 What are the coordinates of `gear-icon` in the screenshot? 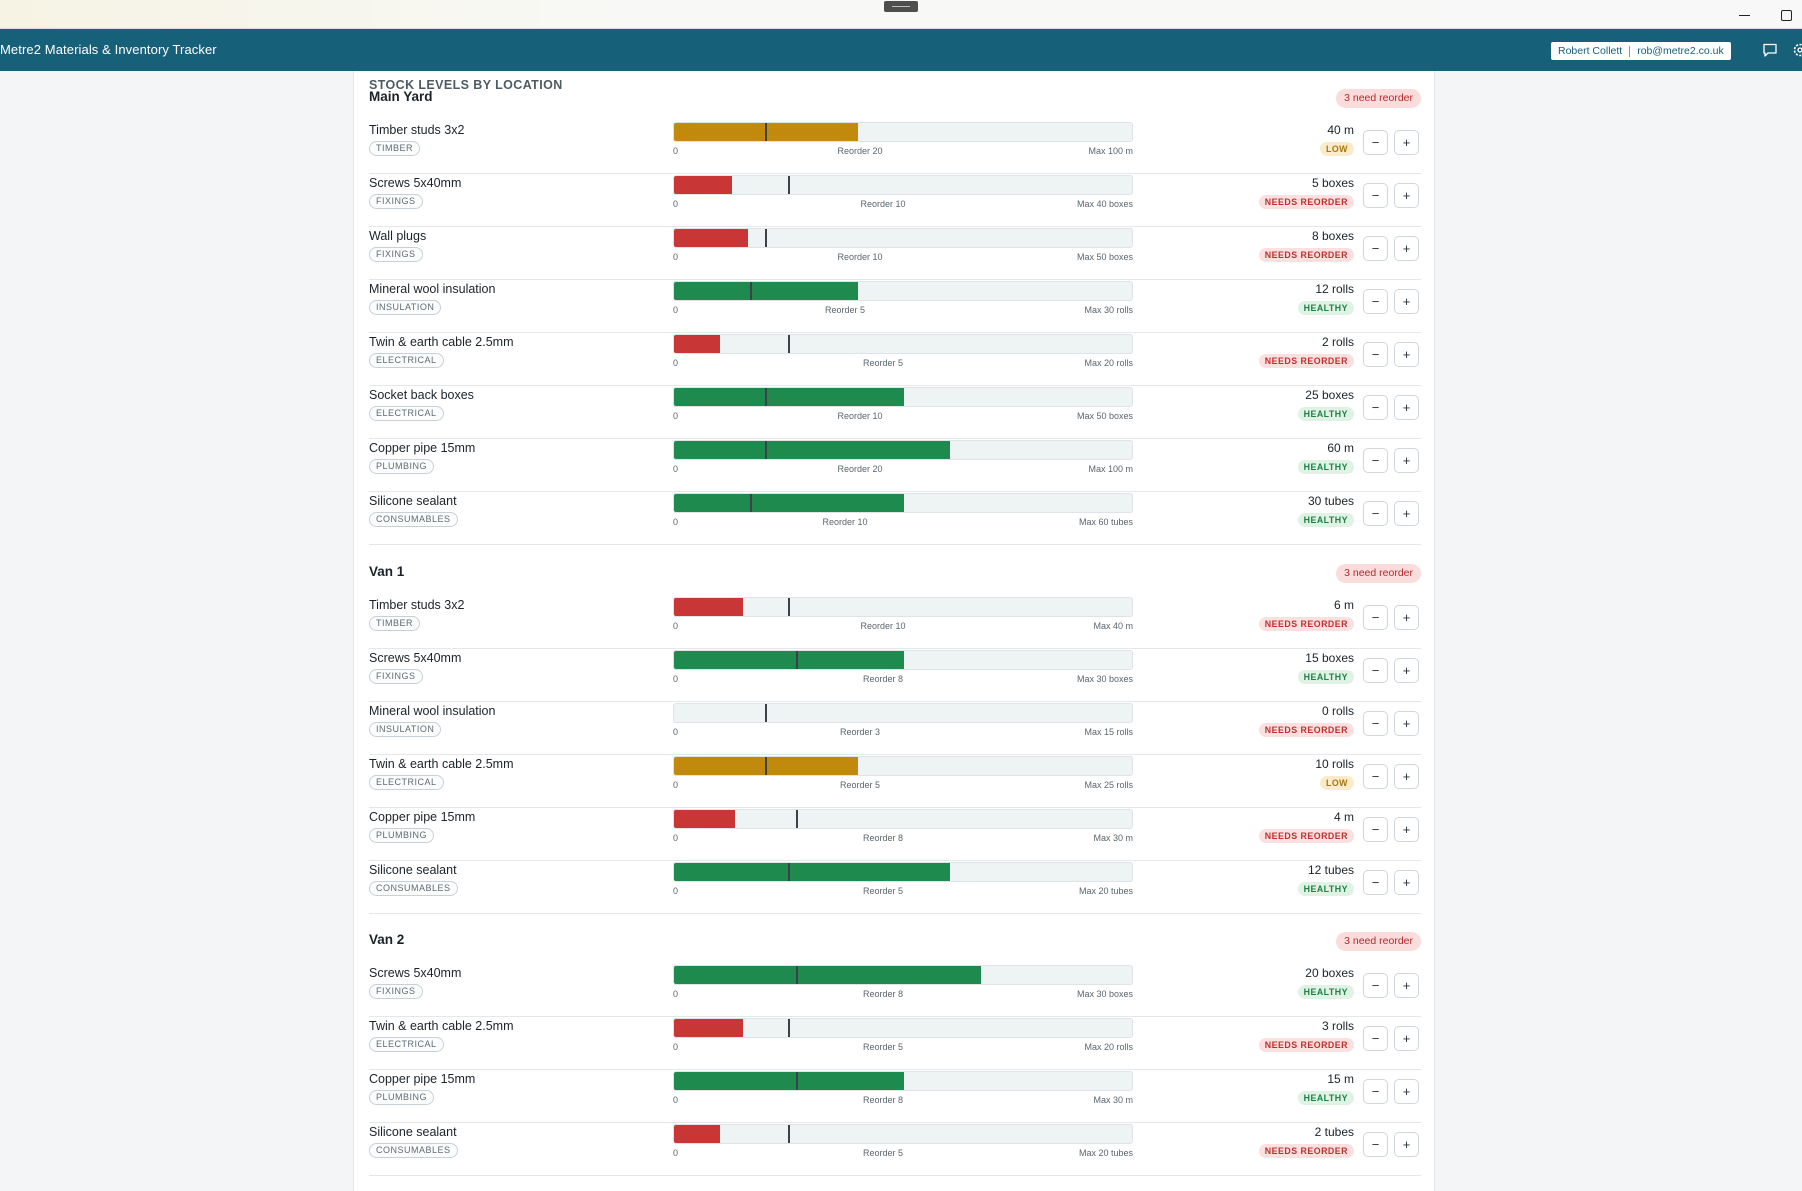 It's located at (1797, 50).